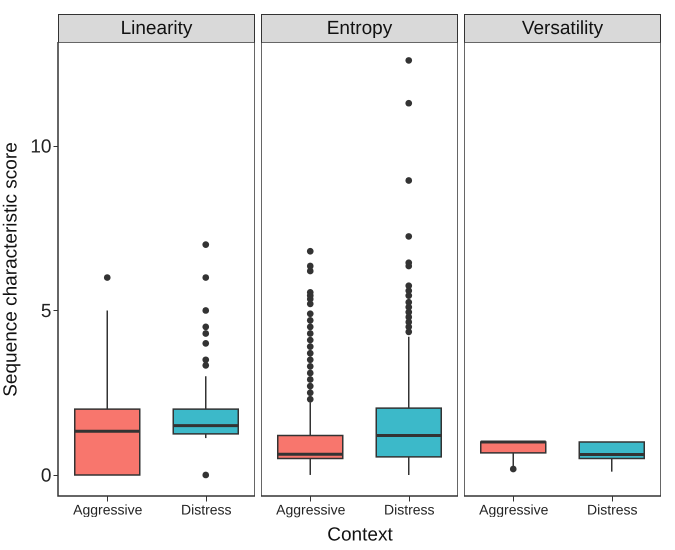  Describe the element at coordinates (156, 28) in the screenshot. I see `chart-title: Linearity` at that location.